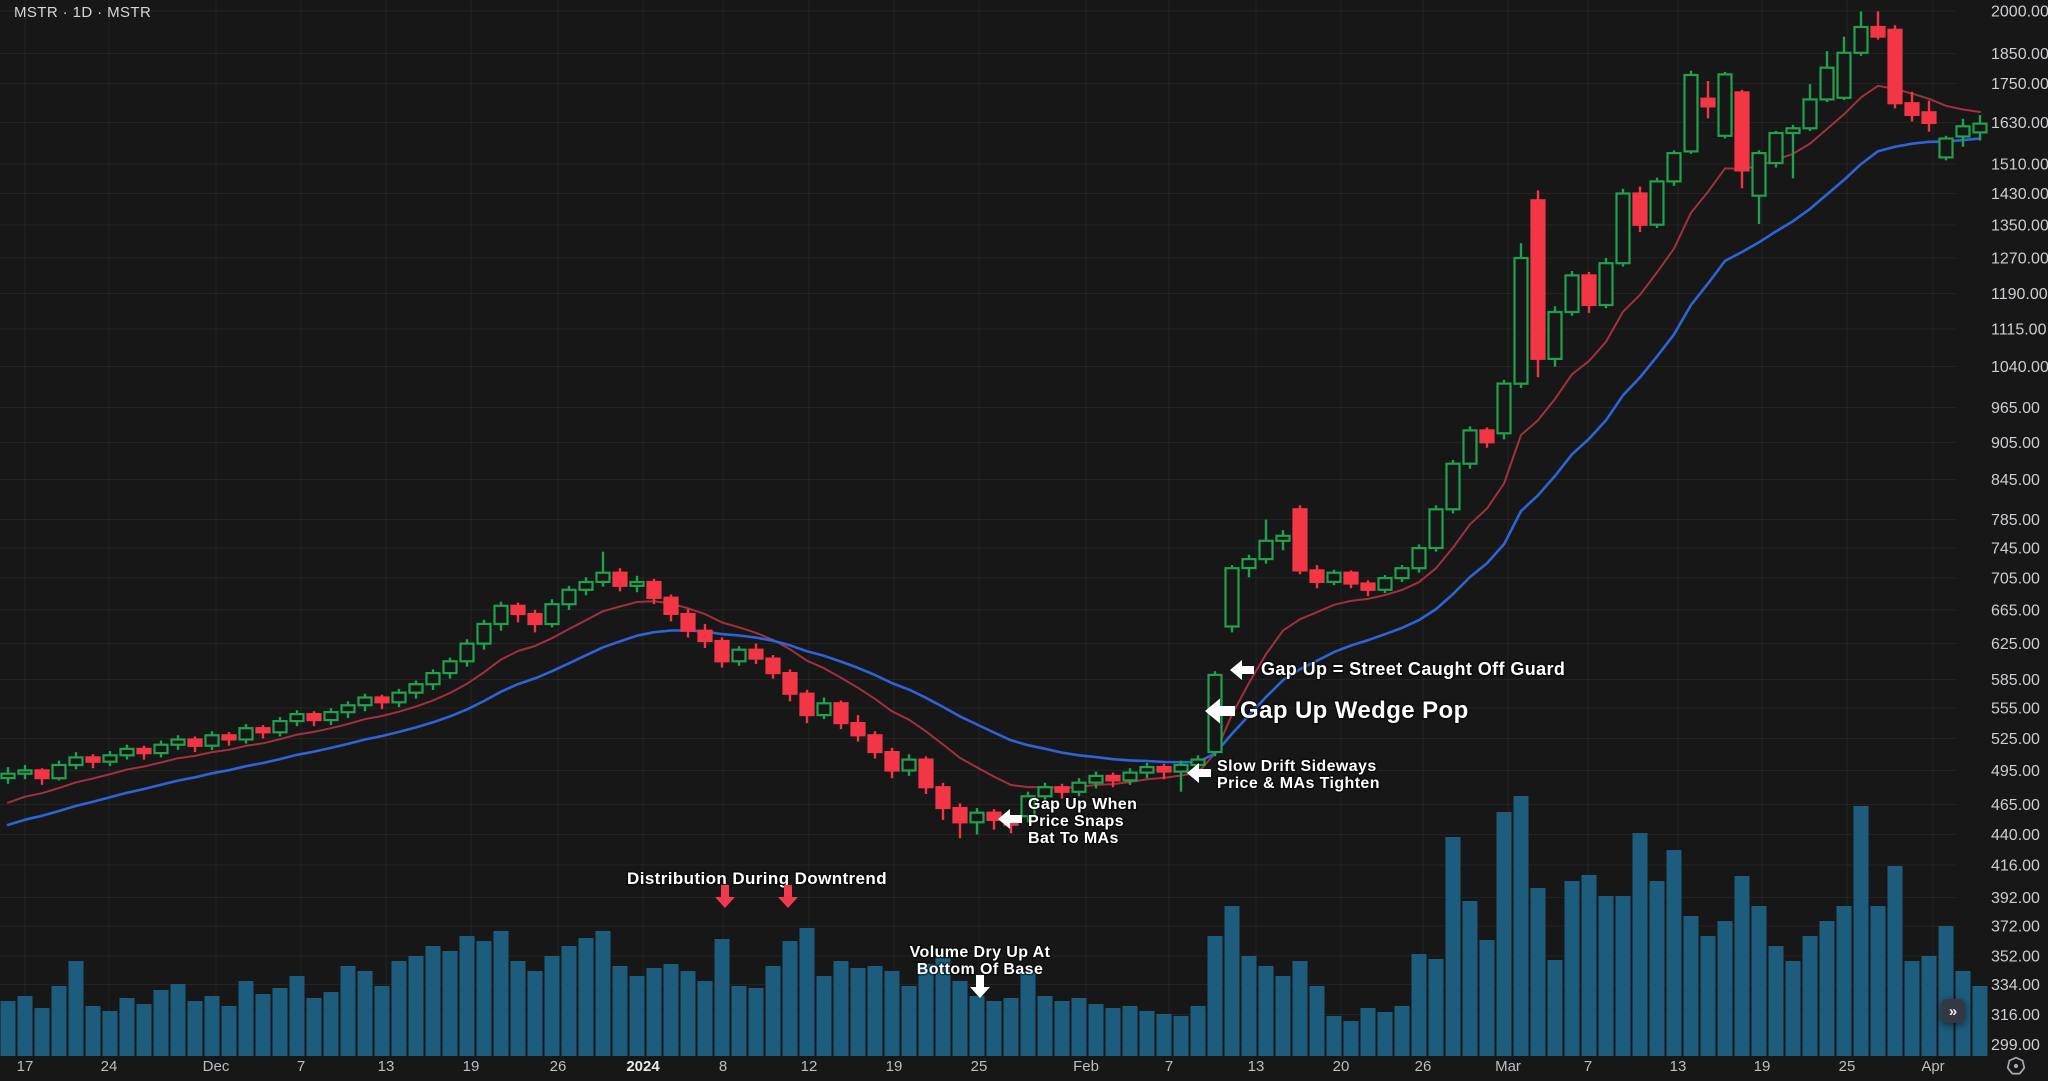 Image resolution: width=2048 pixels, height=1081 pixels. Describe the element at coordinates (1398, 669) in the screenshot. I see `annotation-street-caught: Gap Up = Street Caught Off Guard` at that location.